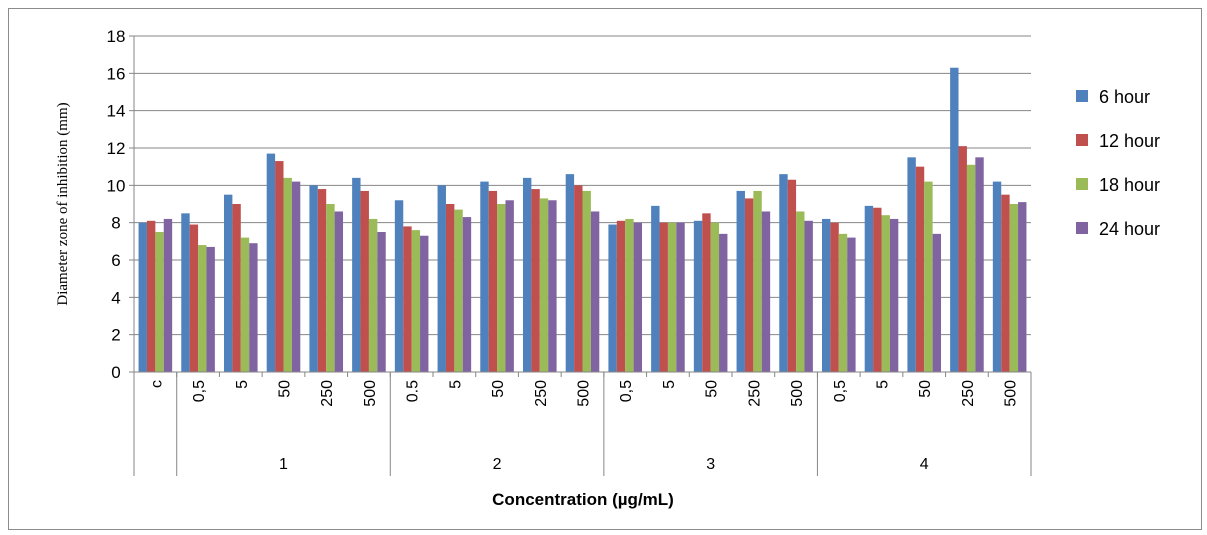 This screenshot has height=535, width=1207. I want to click on y-tick-label: 2, so click(115, 335).